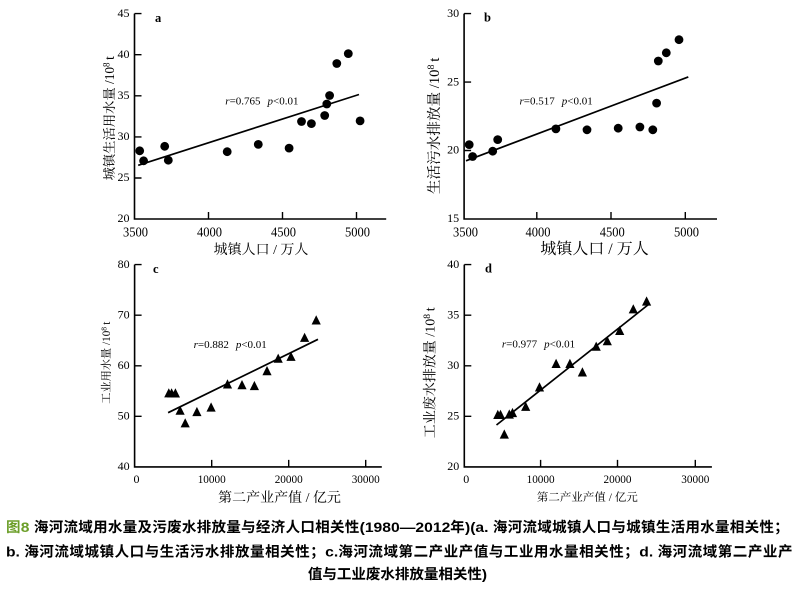  I want to click on svg-text: )(a., so click(477, 527).